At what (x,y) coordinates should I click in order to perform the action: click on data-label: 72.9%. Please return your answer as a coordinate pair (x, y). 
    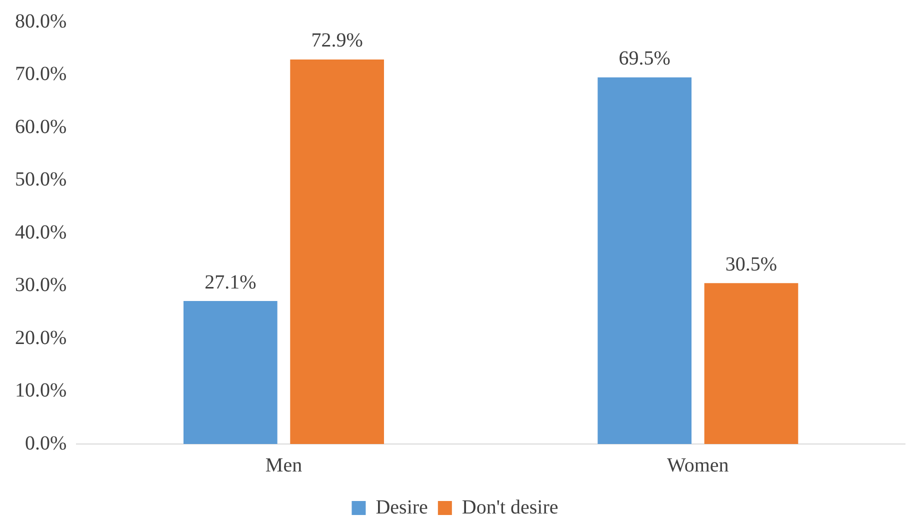
    Looking at the image, I should click on (337, 41).